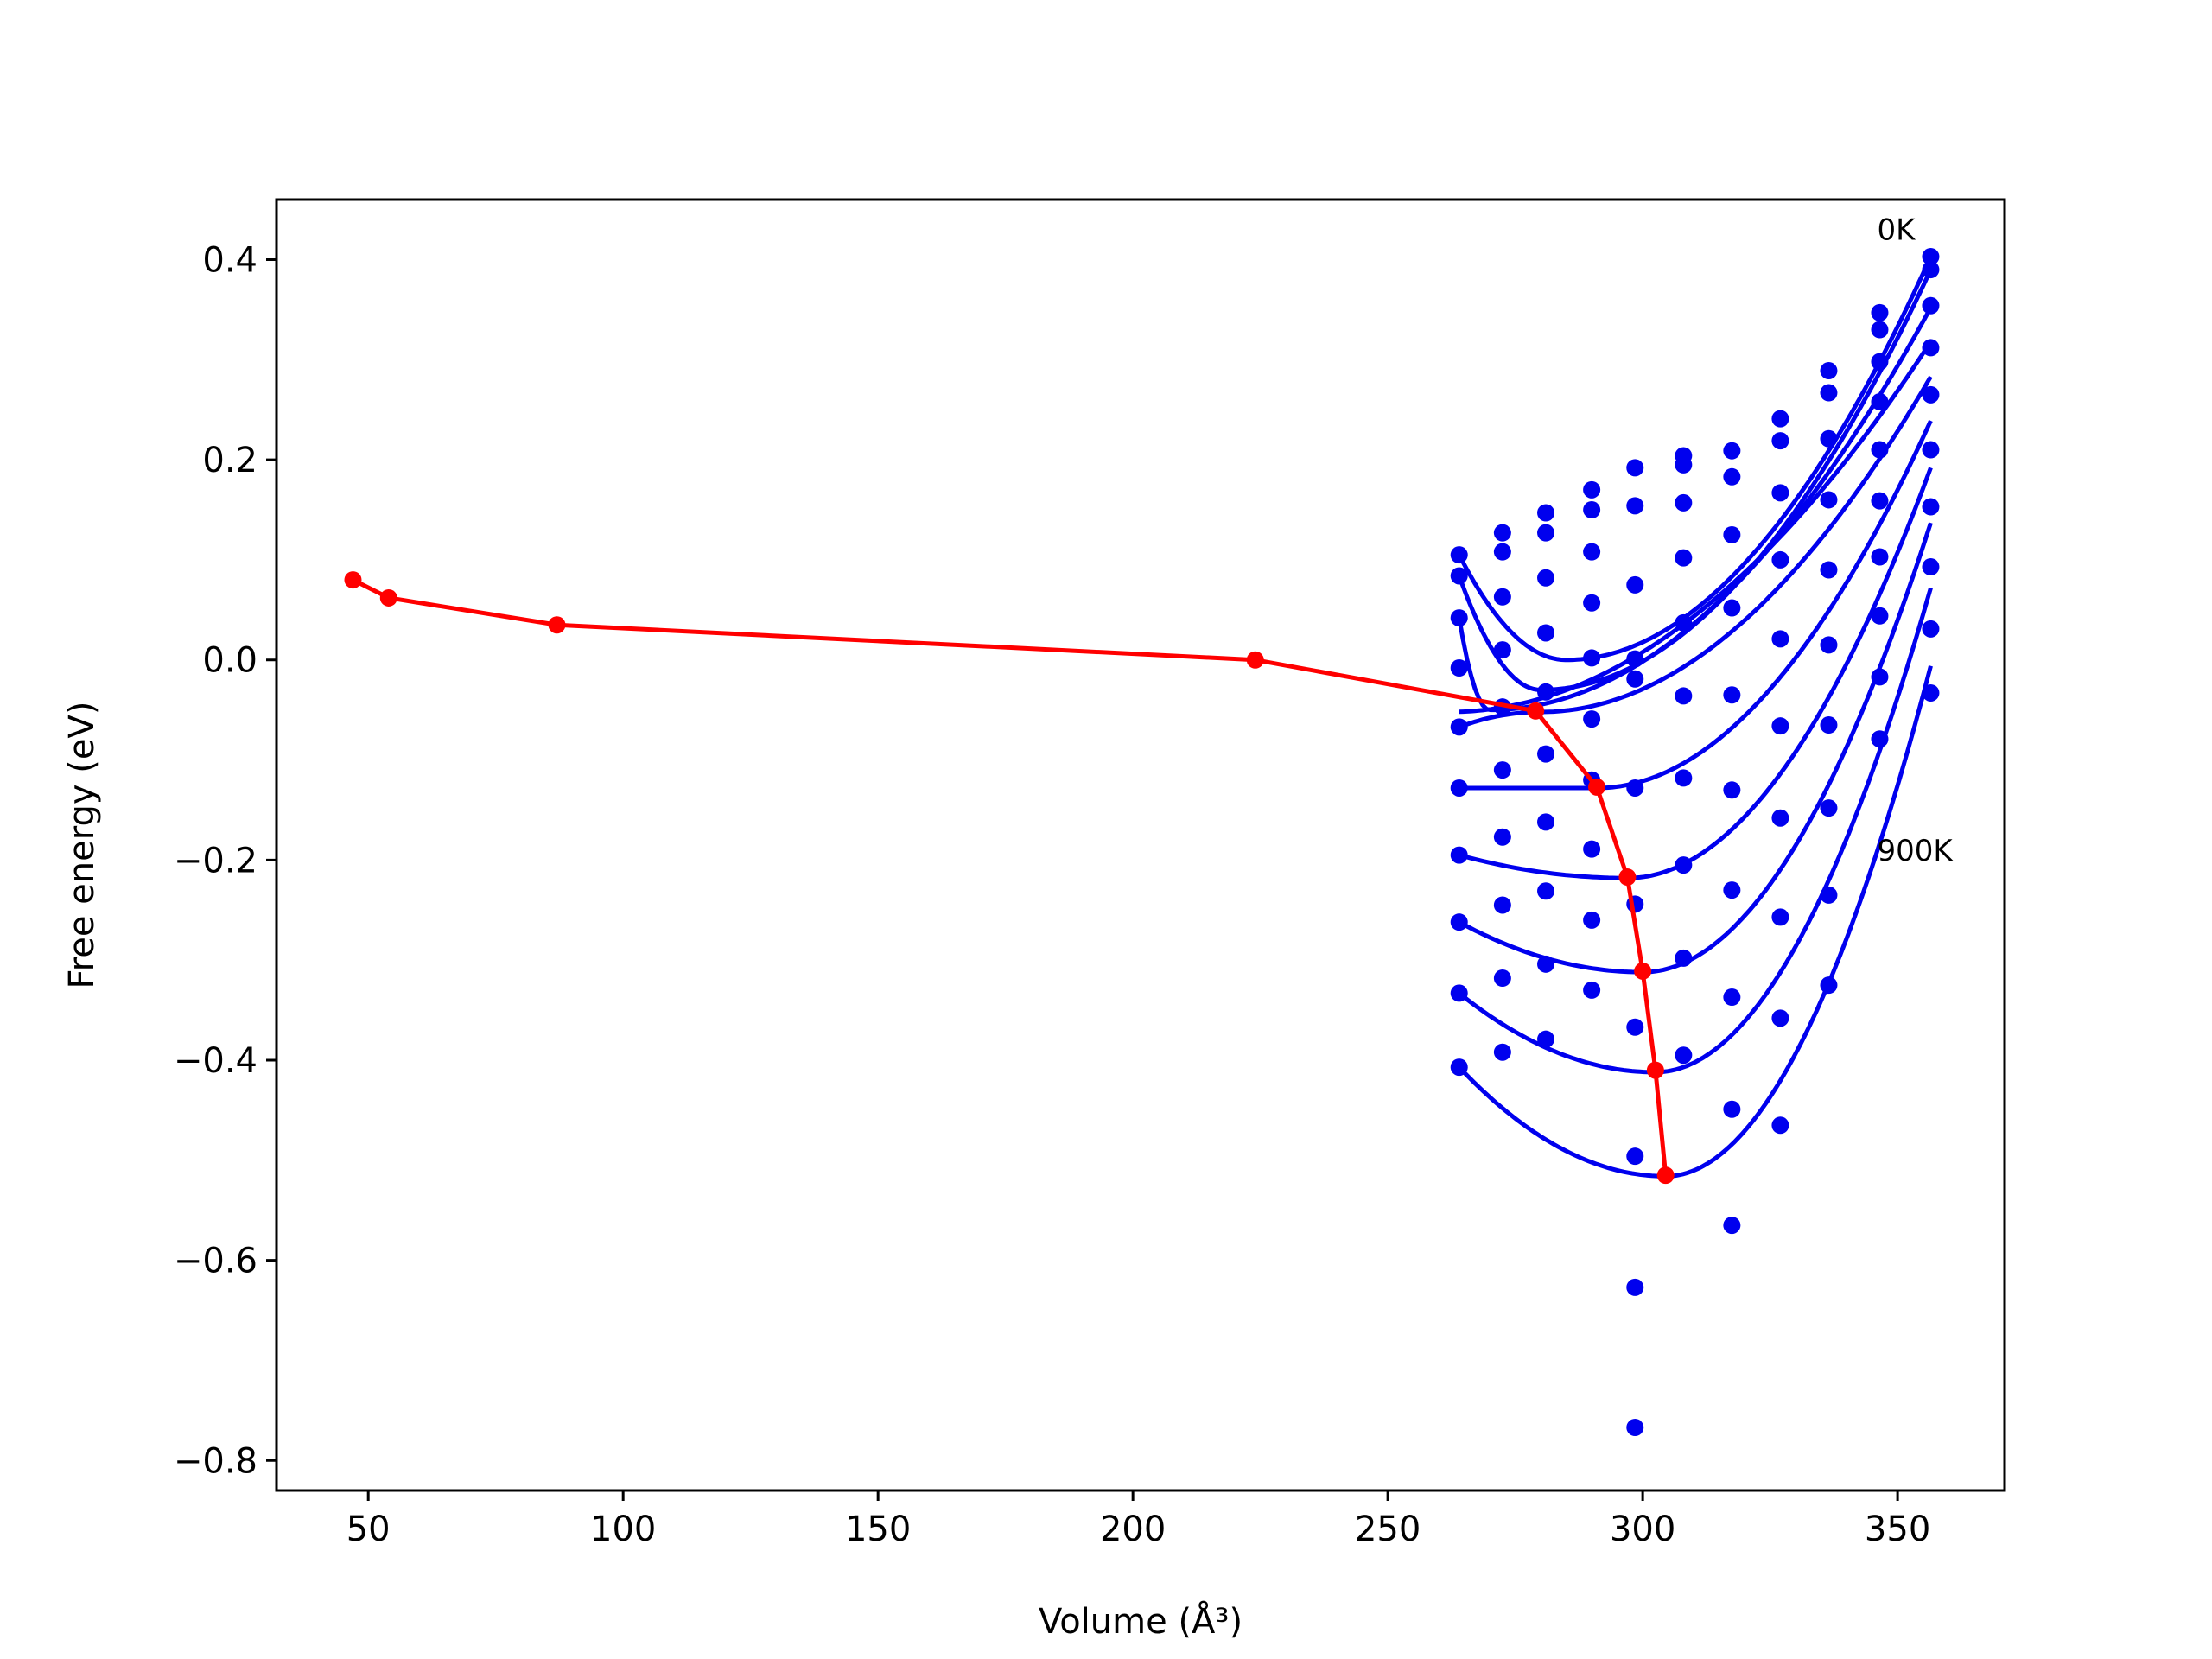  What do you see at coordinates (1642, 1529) in the screenshot?
I see `x-tick-label: 300` at bounding box center [1642, 1529].